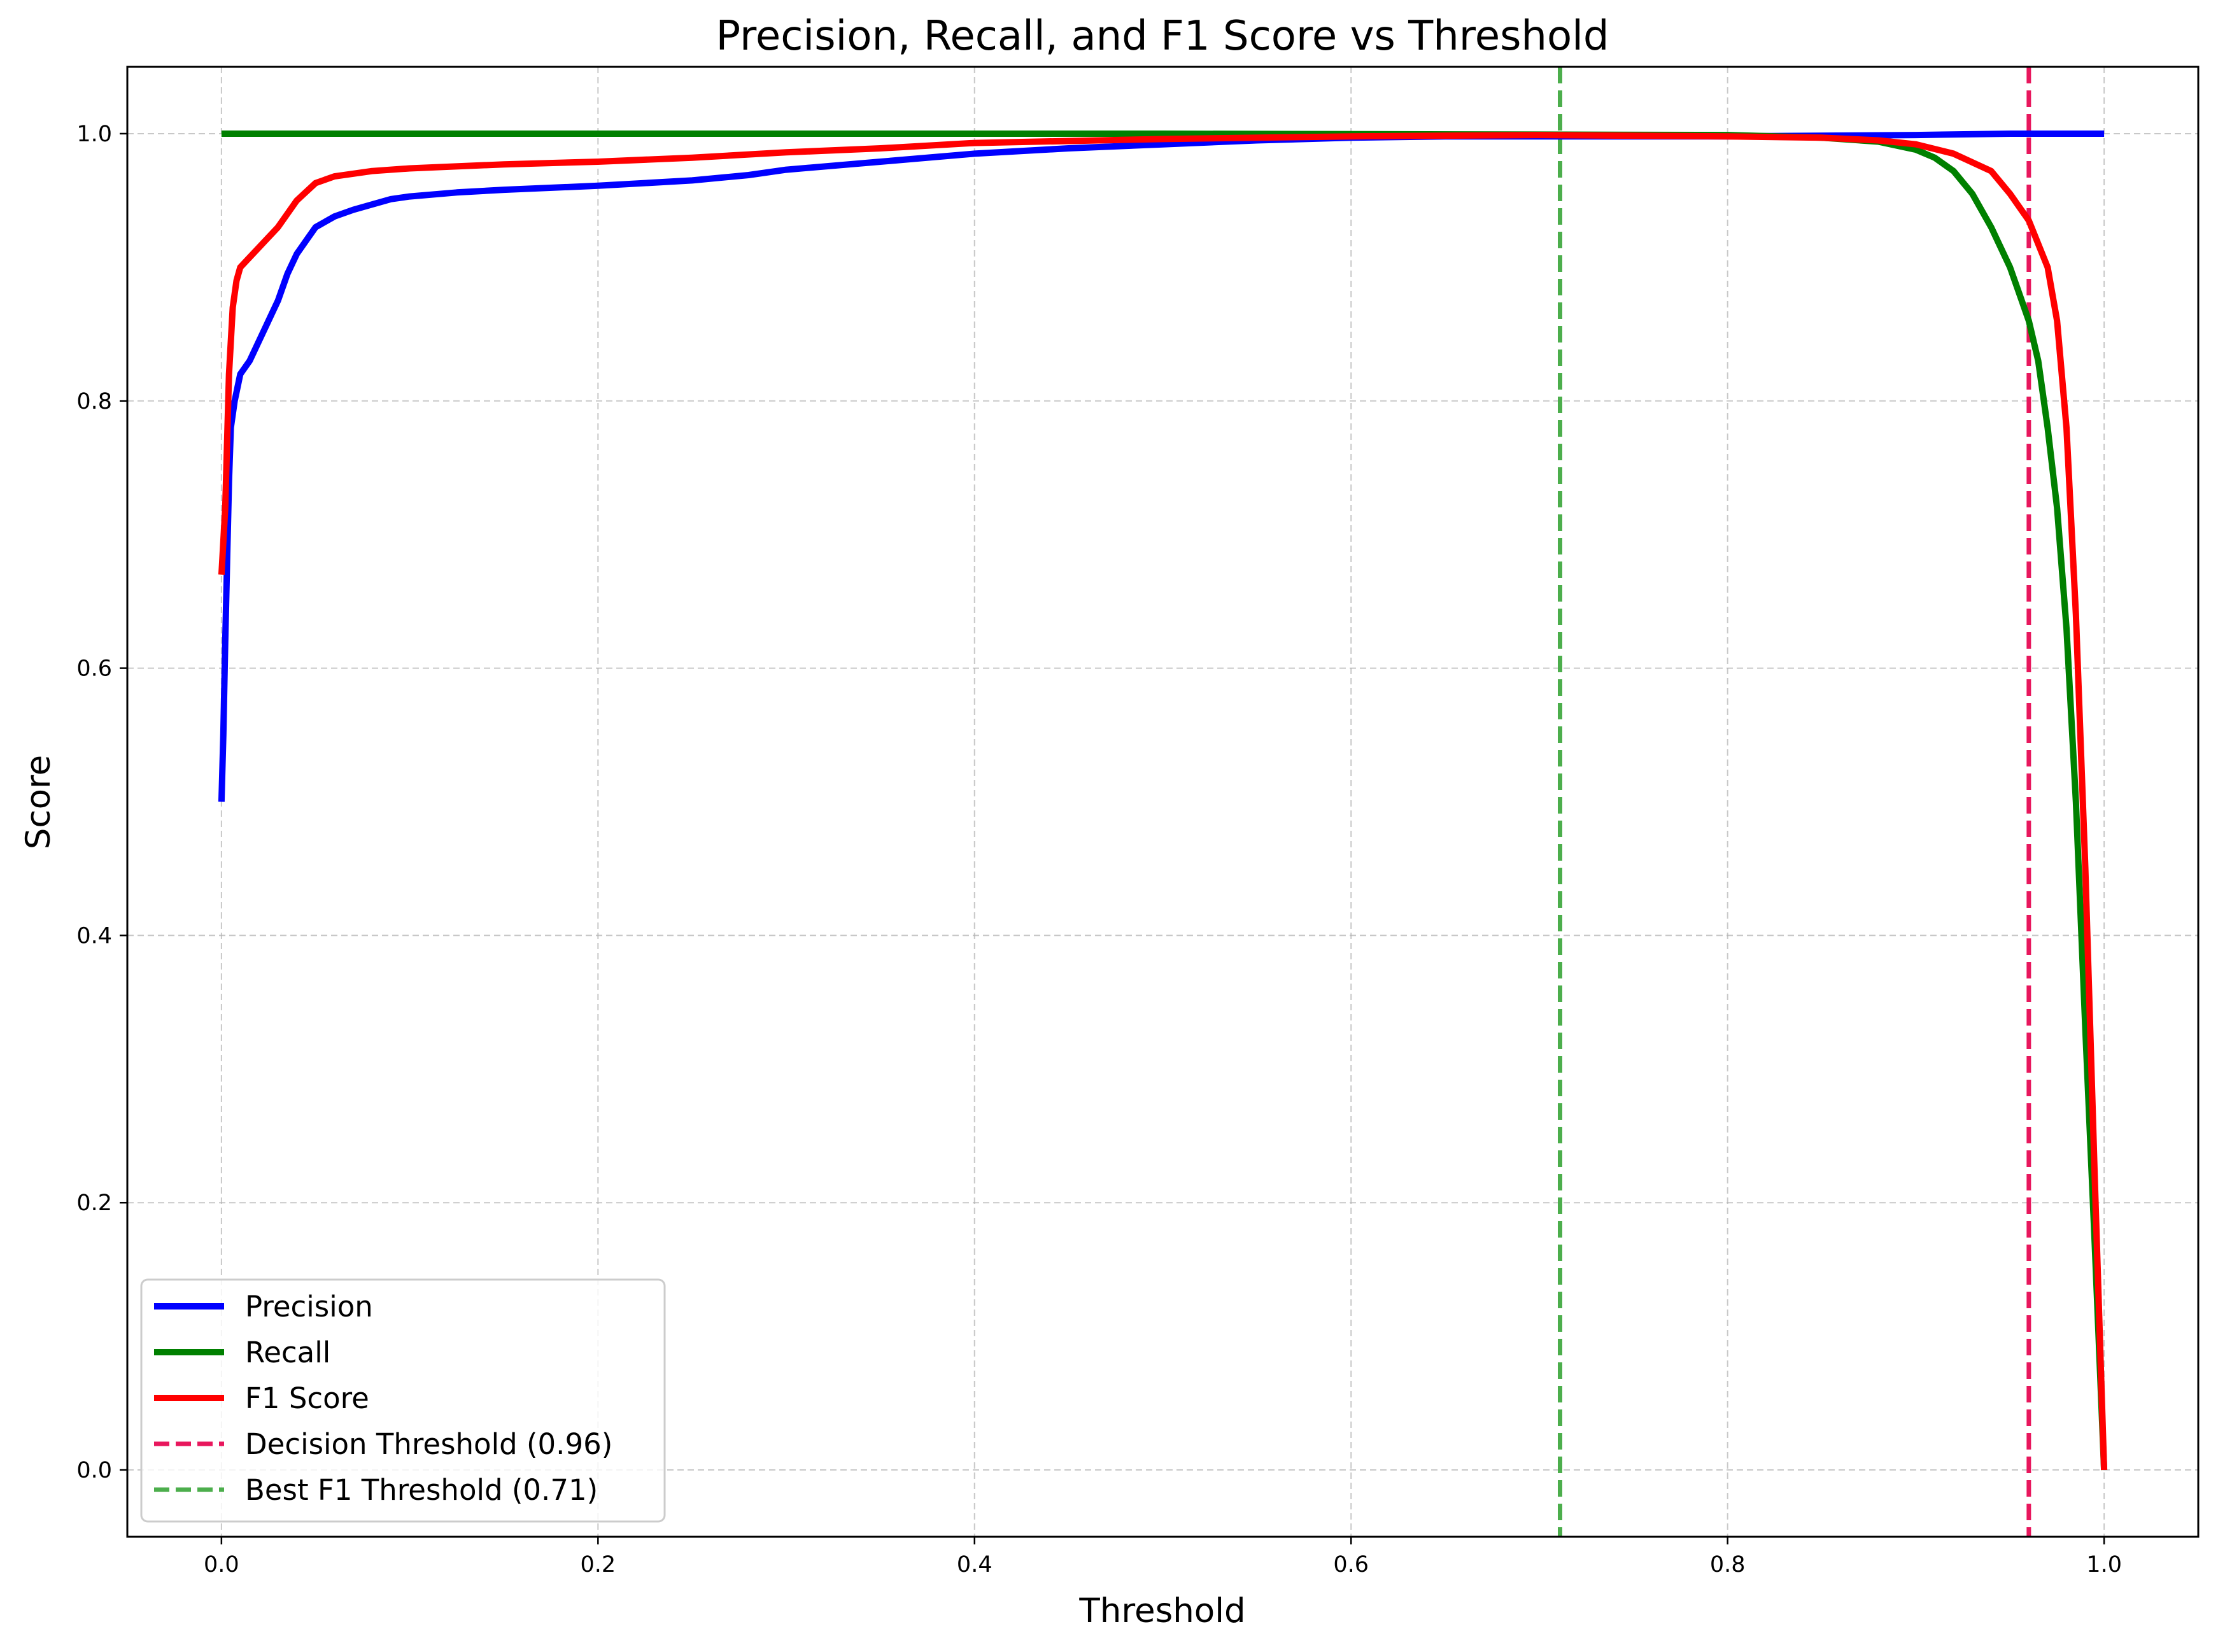  Describe the element at coordinates (94, 669) in the screenshot. I see `y-tick-label: 0.6` at that location.